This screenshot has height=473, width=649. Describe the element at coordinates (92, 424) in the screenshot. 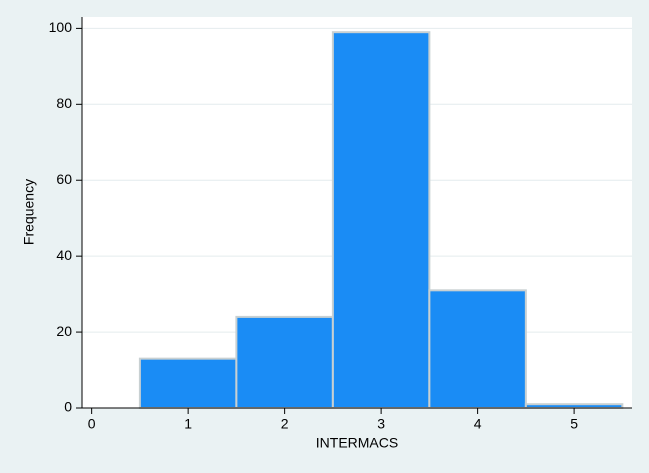

I see `x-tick-label: 0` at that location.